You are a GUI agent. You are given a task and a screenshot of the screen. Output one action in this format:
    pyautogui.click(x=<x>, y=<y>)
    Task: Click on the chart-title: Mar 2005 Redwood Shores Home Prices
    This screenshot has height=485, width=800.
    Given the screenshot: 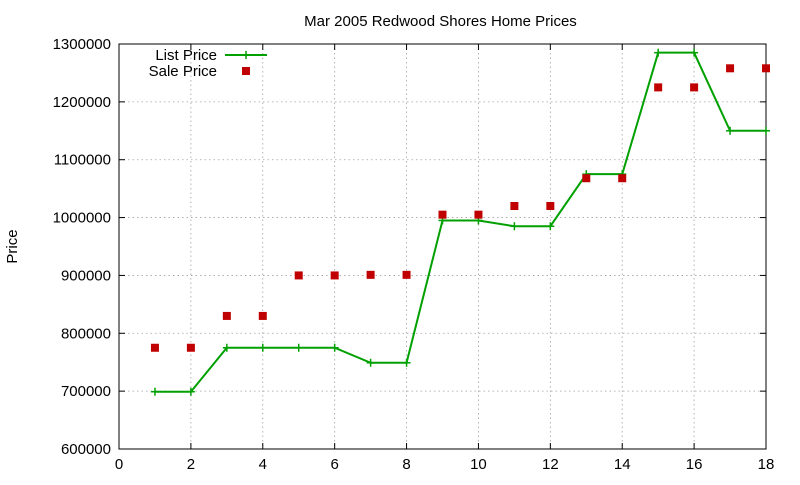 What is the action you would take?
    pyautogui.click(x=440, y=21)
    